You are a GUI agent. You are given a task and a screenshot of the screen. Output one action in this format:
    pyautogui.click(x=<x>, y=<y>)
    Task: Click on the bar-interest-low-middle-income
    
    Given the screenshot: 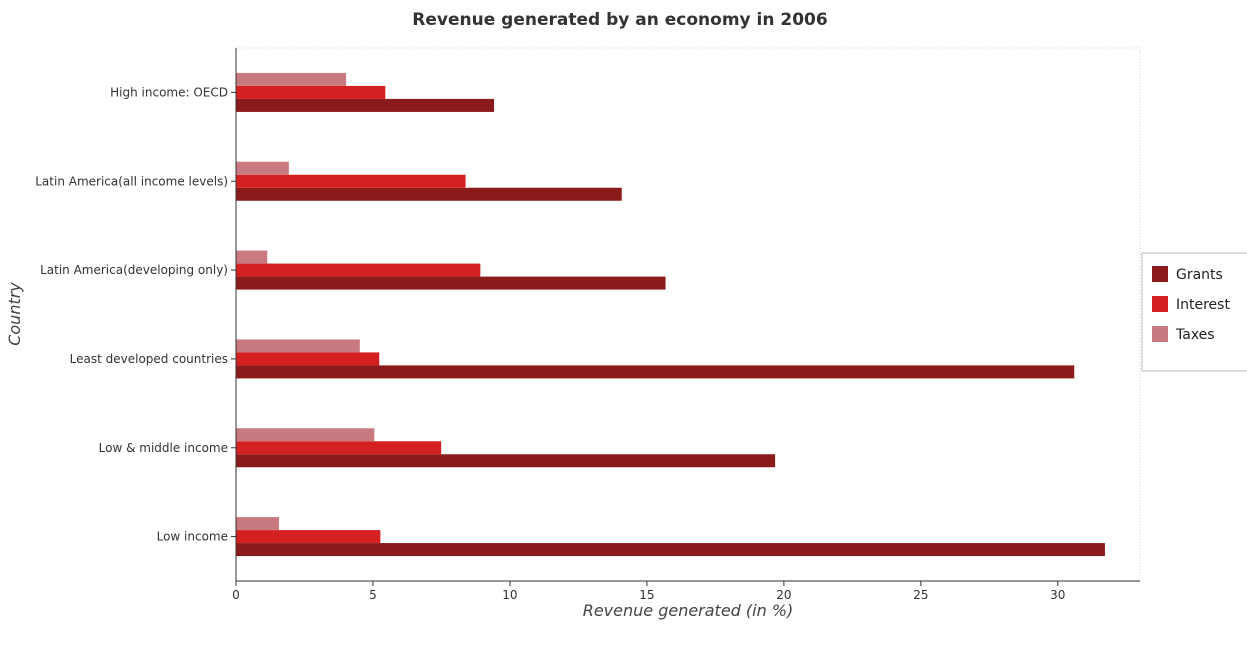 What is the action you would take?
    pyautogui.click(x=339, y=448)
    